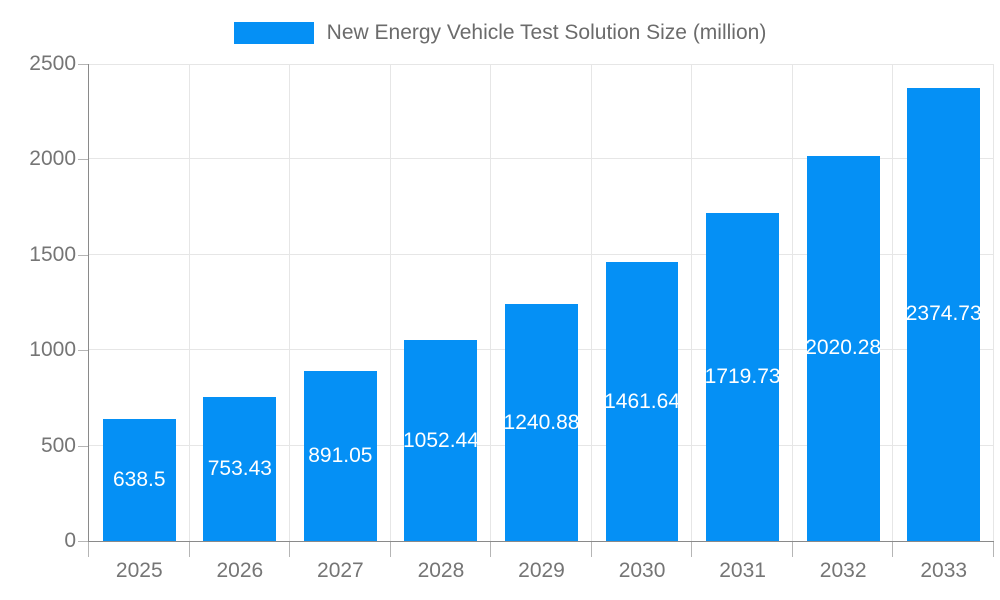 This screenshot has height=600, width=1000. Describe the element at coordinates (441, 570) in the screenshot. I see `x-axis-label: 2028` at that location.